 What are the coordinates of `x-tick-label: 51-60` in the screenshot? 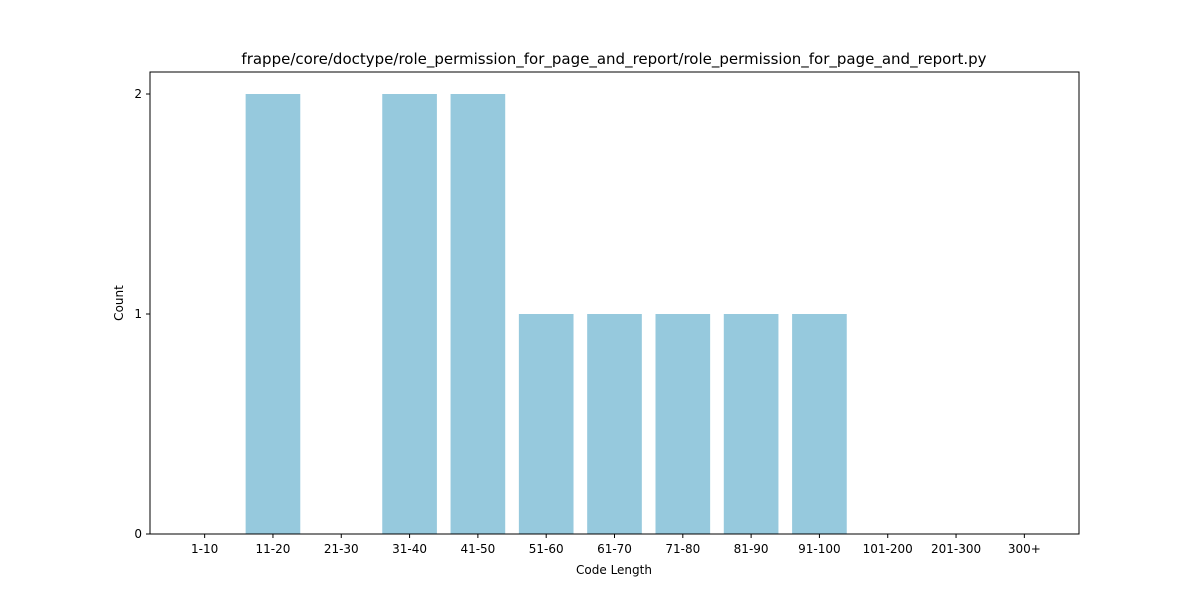 It's located at (546, 549).